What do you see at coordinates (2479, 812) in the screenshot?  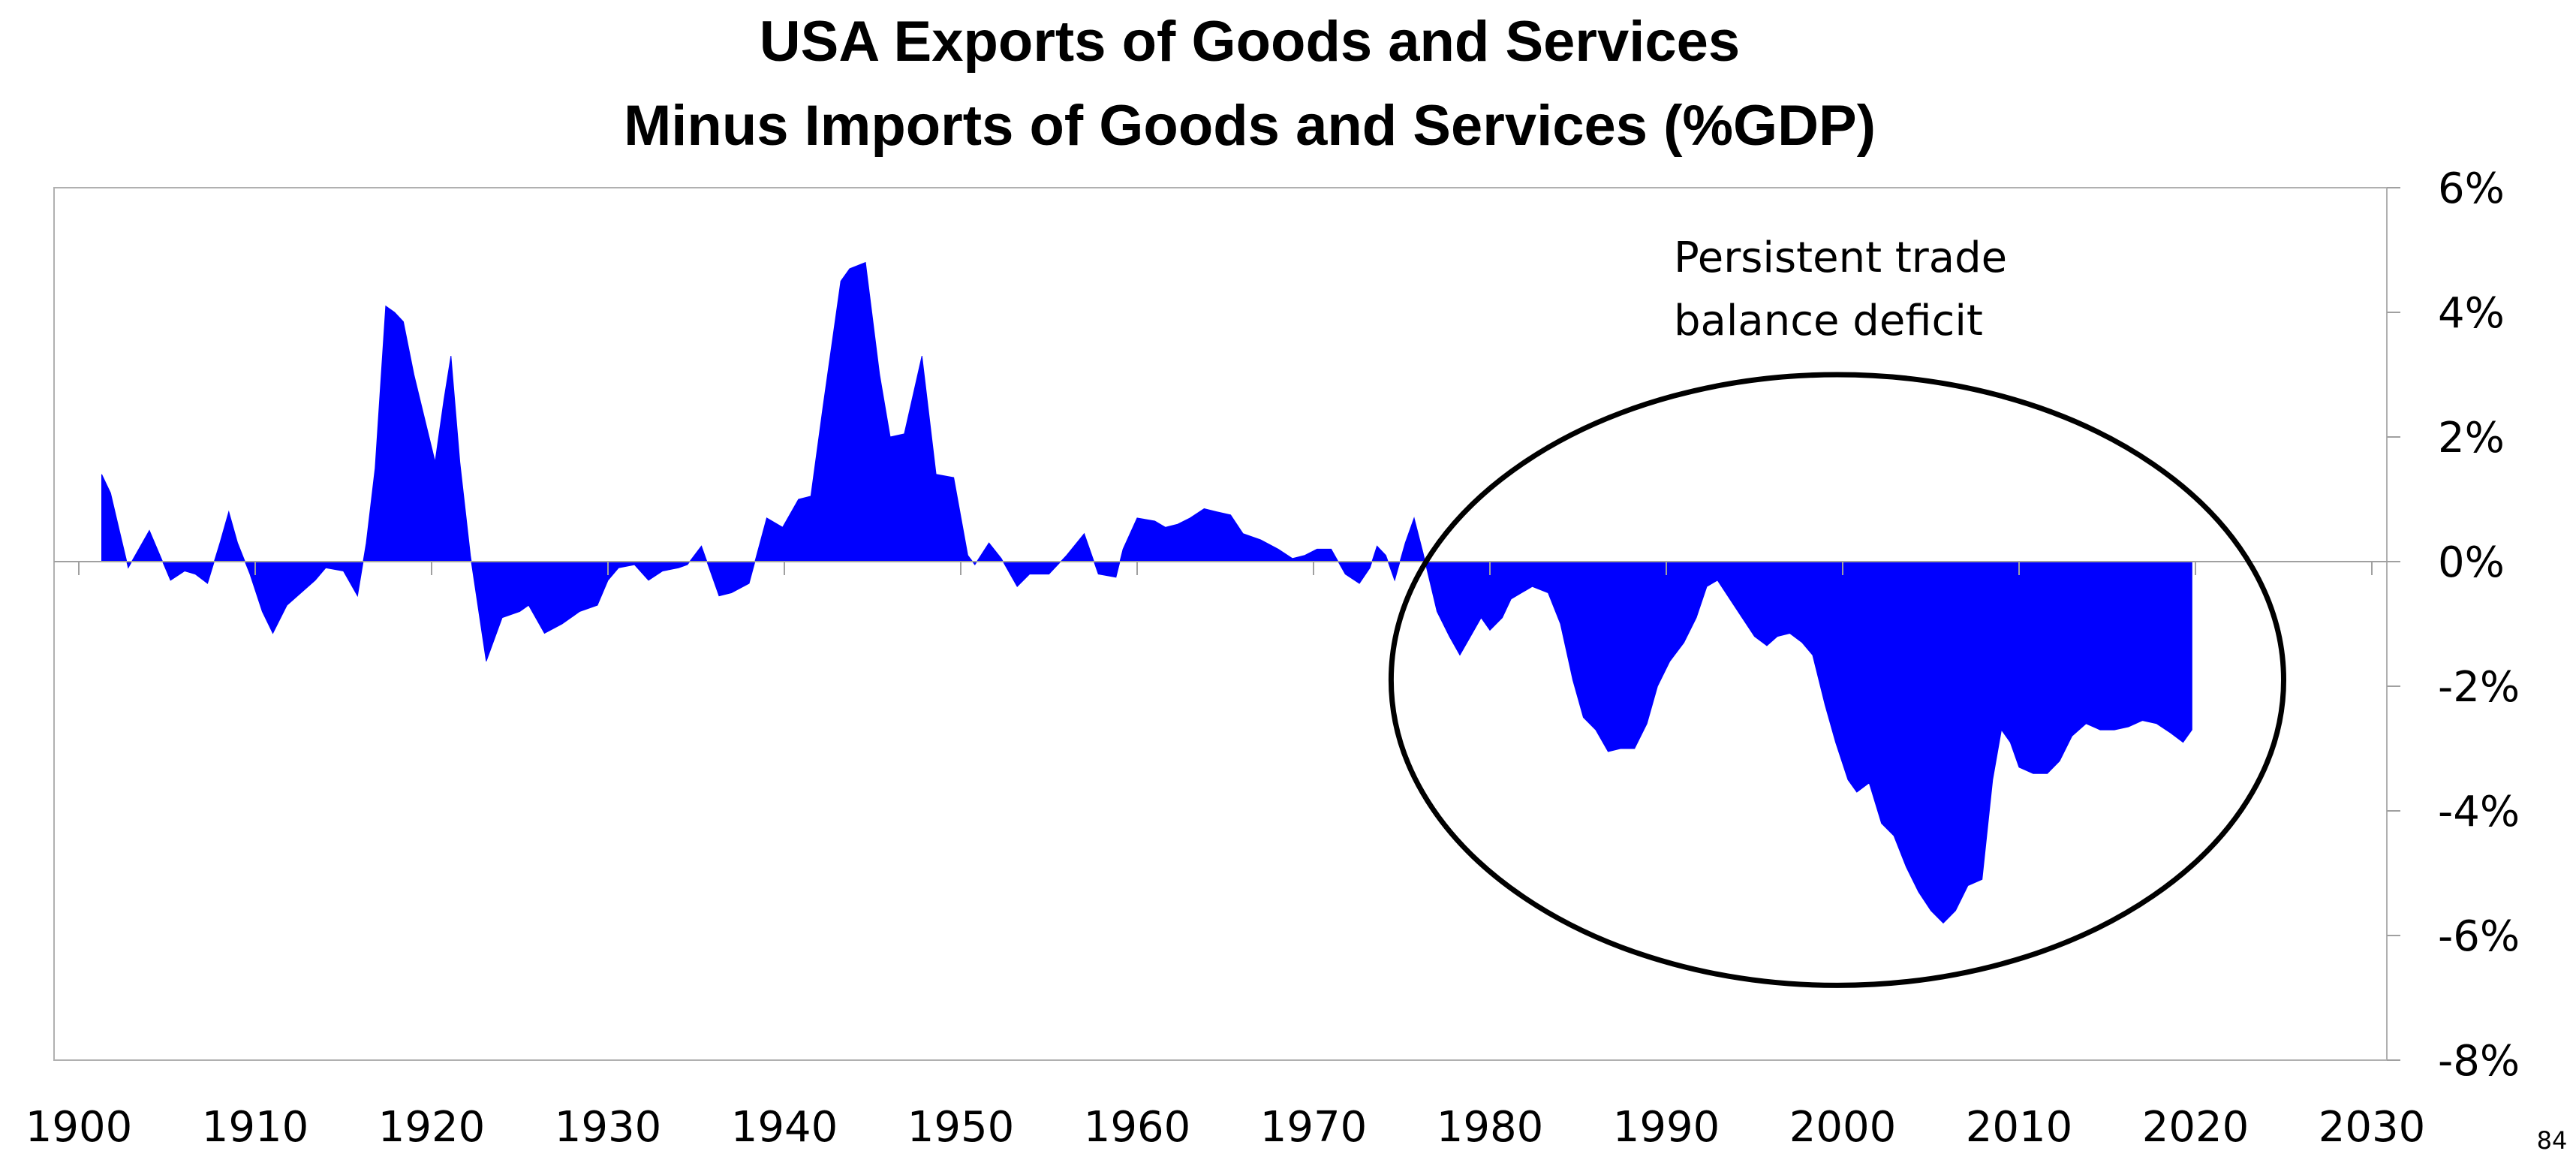 I see `y-tick-label: -4%` at bounding box center [2479, 812].